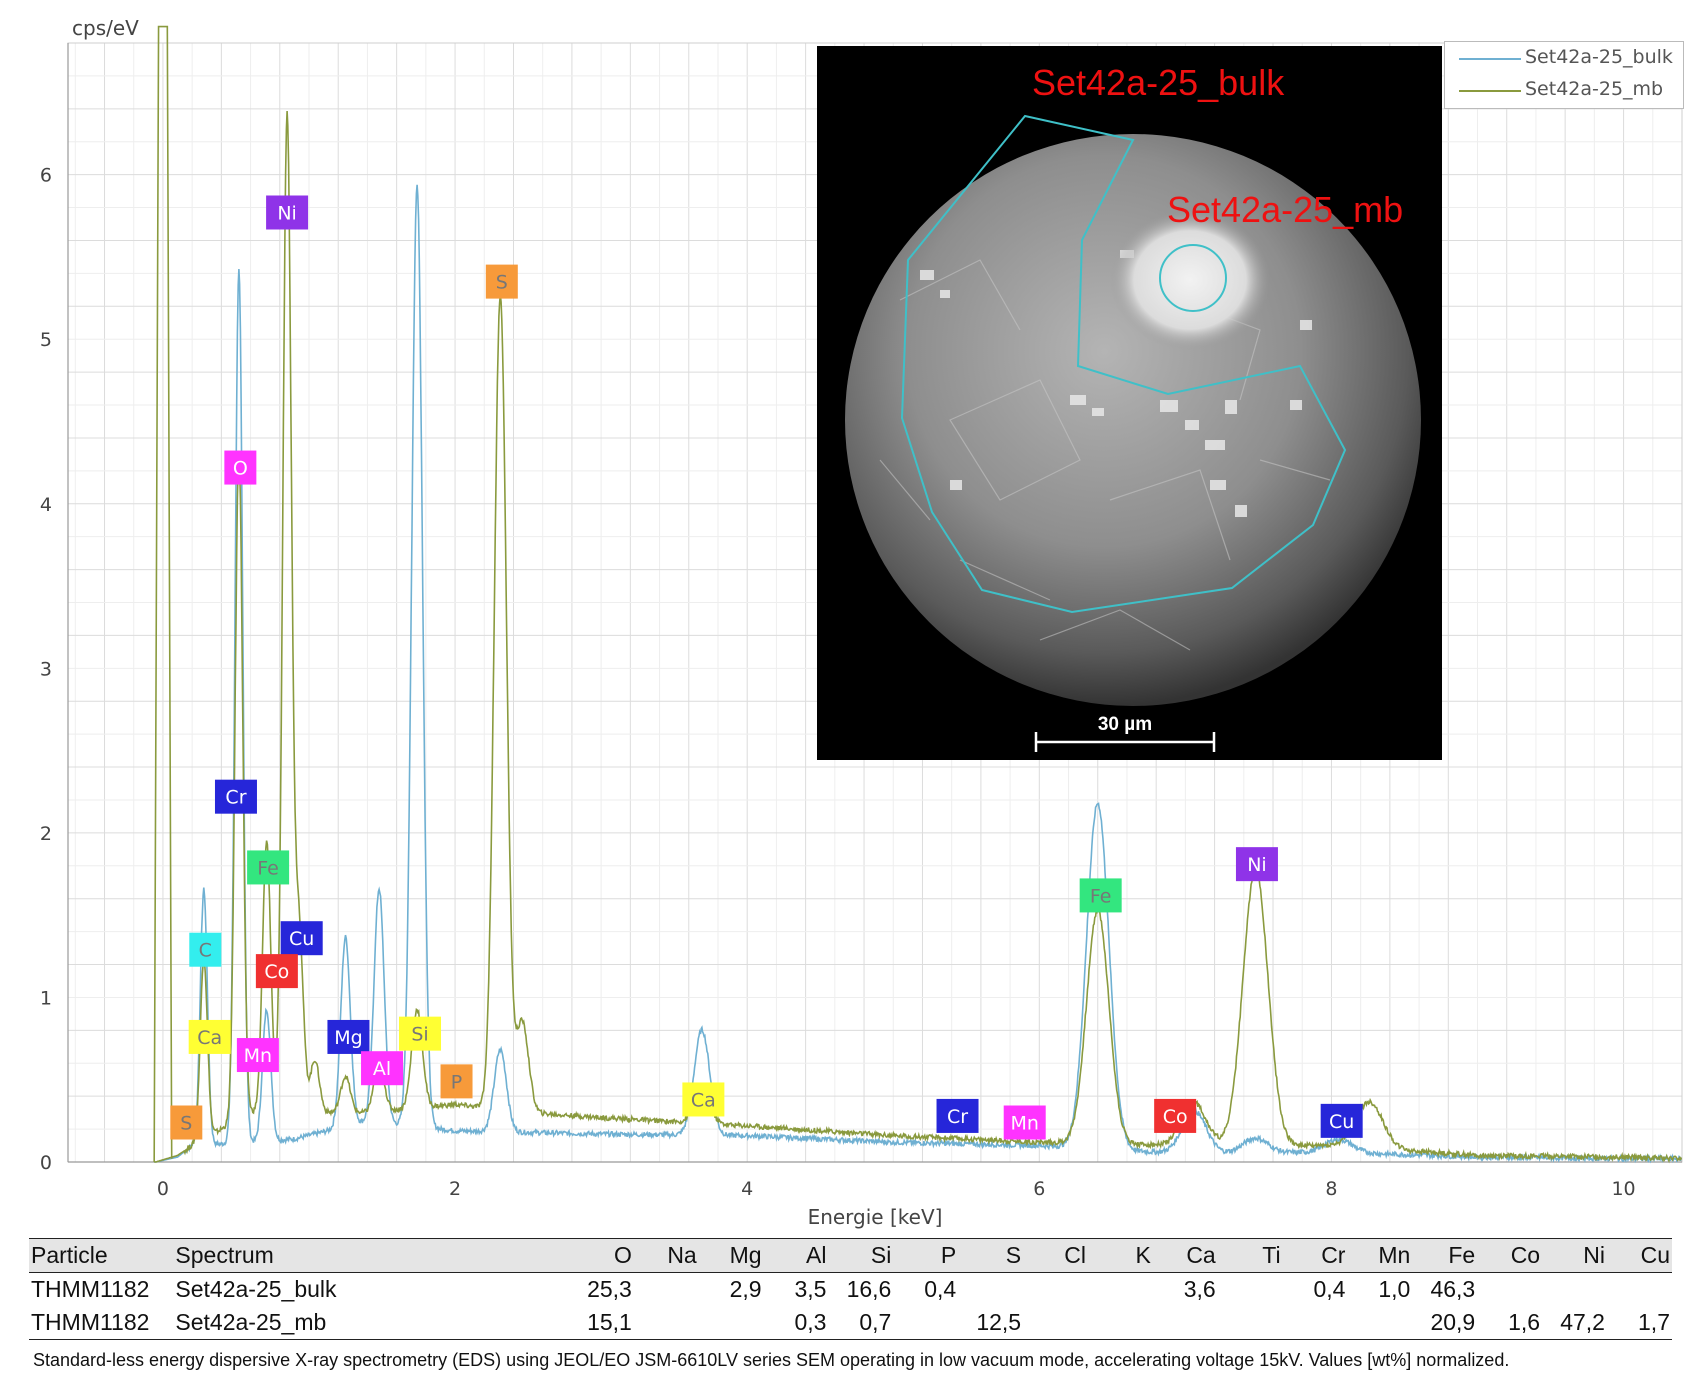 The height and width of the screenshot is (1374, 1697). Describe the element at coordinates (602, 1255) in the screenshot. I see `table-cell: O` at that location.